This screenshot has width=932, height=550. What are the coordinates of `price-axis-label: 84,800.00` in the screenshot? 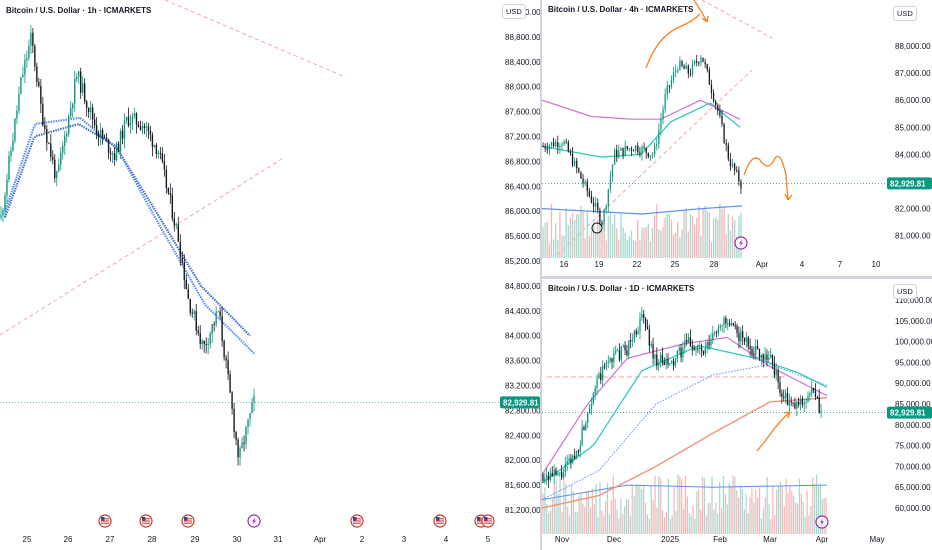 It's located at (522, 286).